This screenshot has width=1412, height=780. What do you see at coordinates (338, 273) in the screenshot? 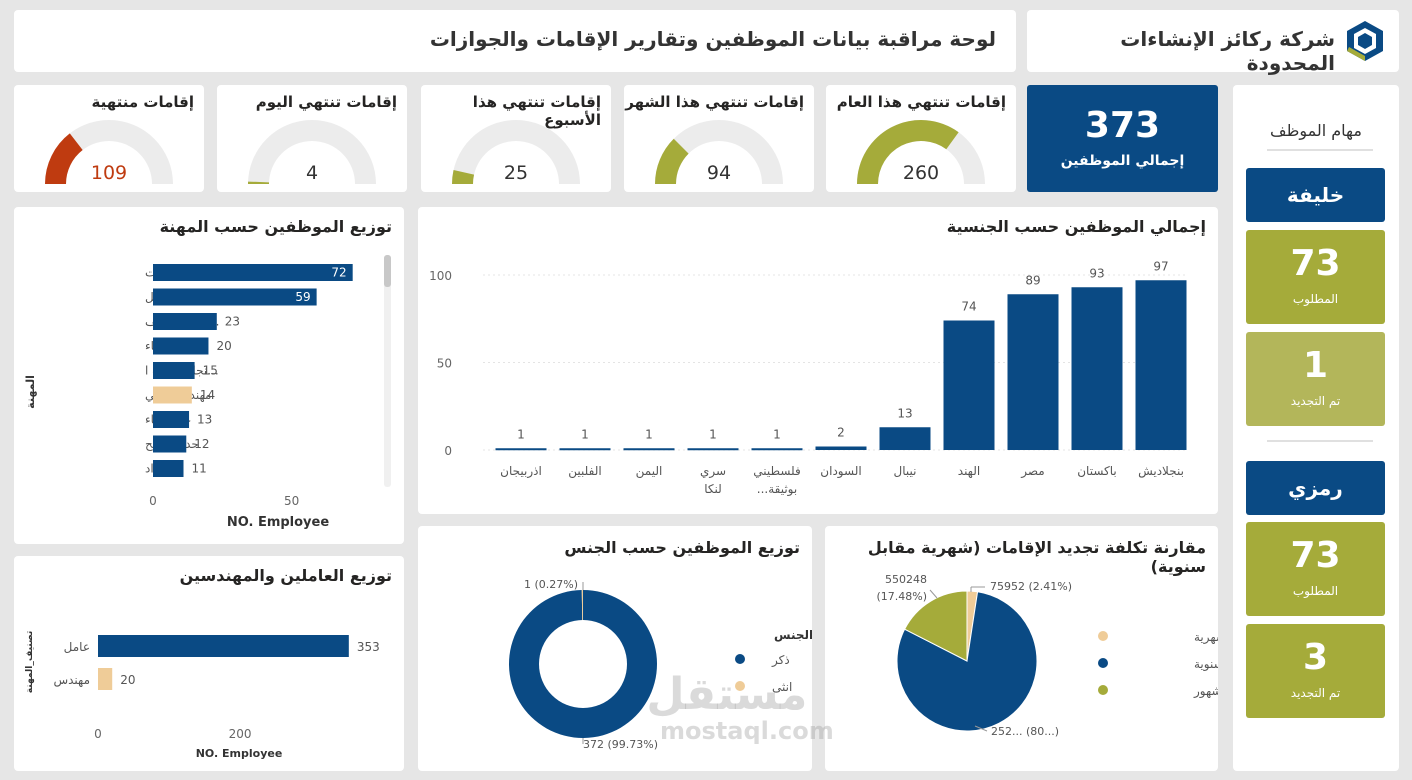
I see `data-label: 72` at bounding box center [338, 273].